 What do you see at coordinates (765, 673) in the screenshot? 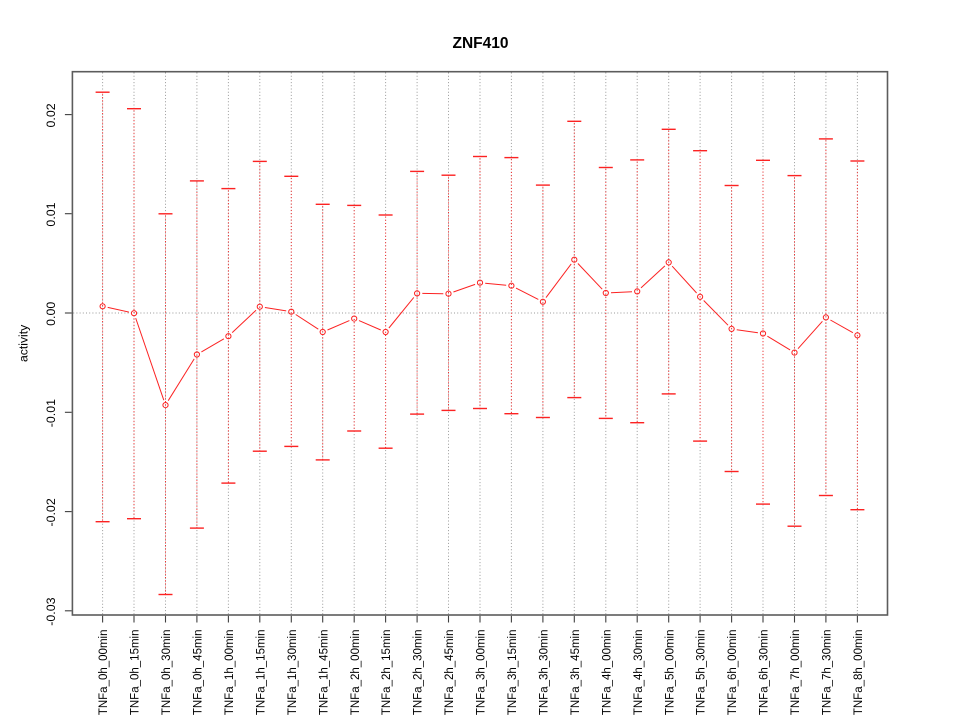
I see `svg-text: TNFa_6h_30min` at bounding box center [765, 673].